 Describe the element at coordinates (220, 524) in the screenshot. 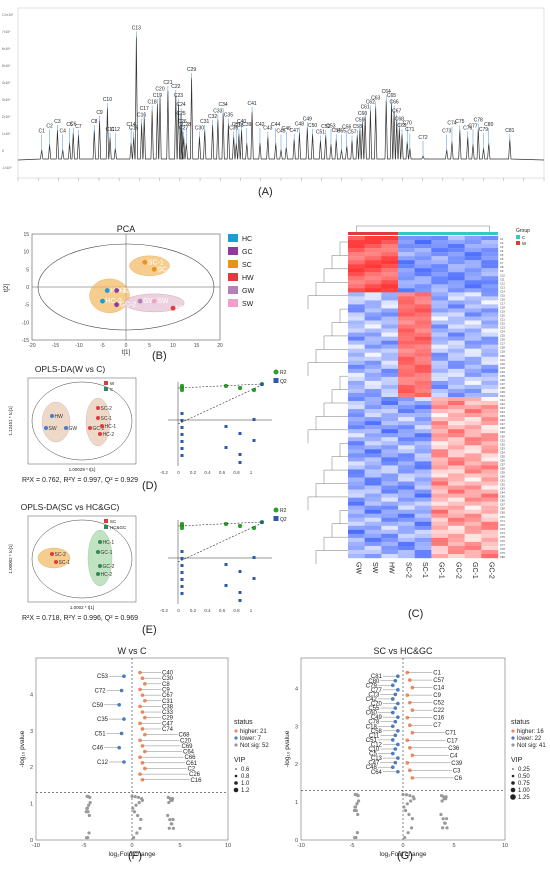

I see `r2-regression` at that location.